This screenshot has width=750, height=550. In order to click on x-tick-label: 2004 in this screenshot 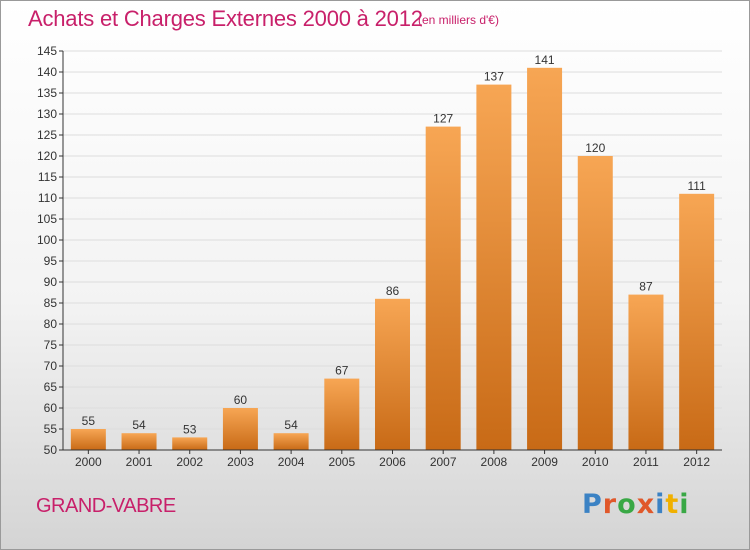, I will do `click(291, 462)`.